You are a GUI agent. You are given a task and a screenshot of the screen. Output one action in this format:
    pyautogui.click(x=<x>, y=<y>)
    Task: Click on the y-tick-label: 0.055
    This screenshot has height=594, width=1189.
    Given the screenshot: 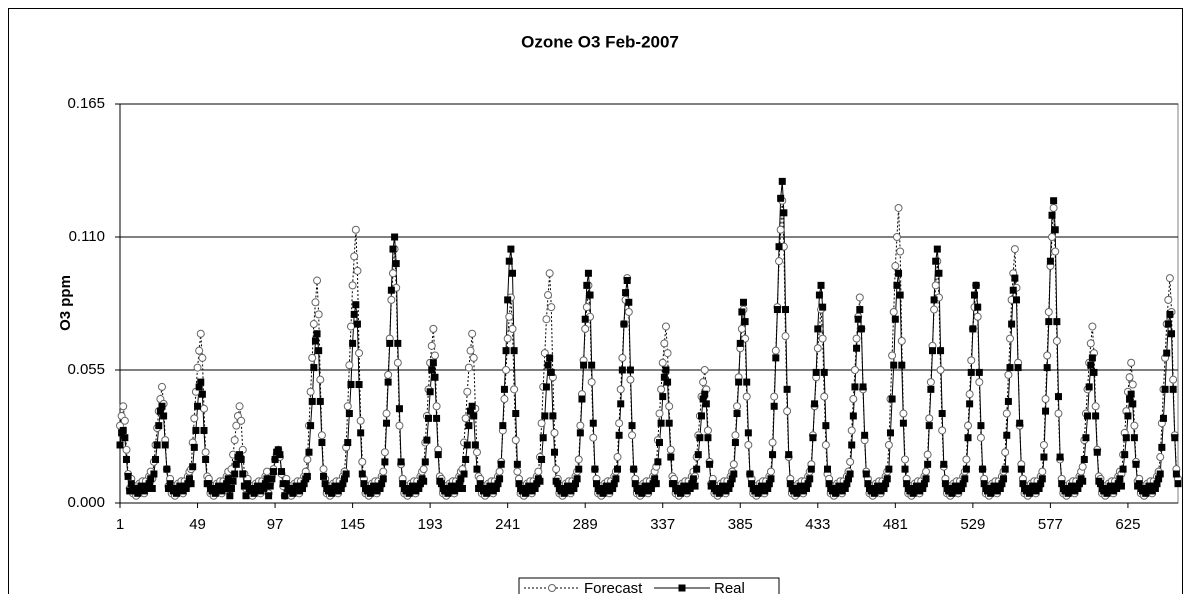 What is the action you would take?
    pyautogui.click(x=86, y=369)
    